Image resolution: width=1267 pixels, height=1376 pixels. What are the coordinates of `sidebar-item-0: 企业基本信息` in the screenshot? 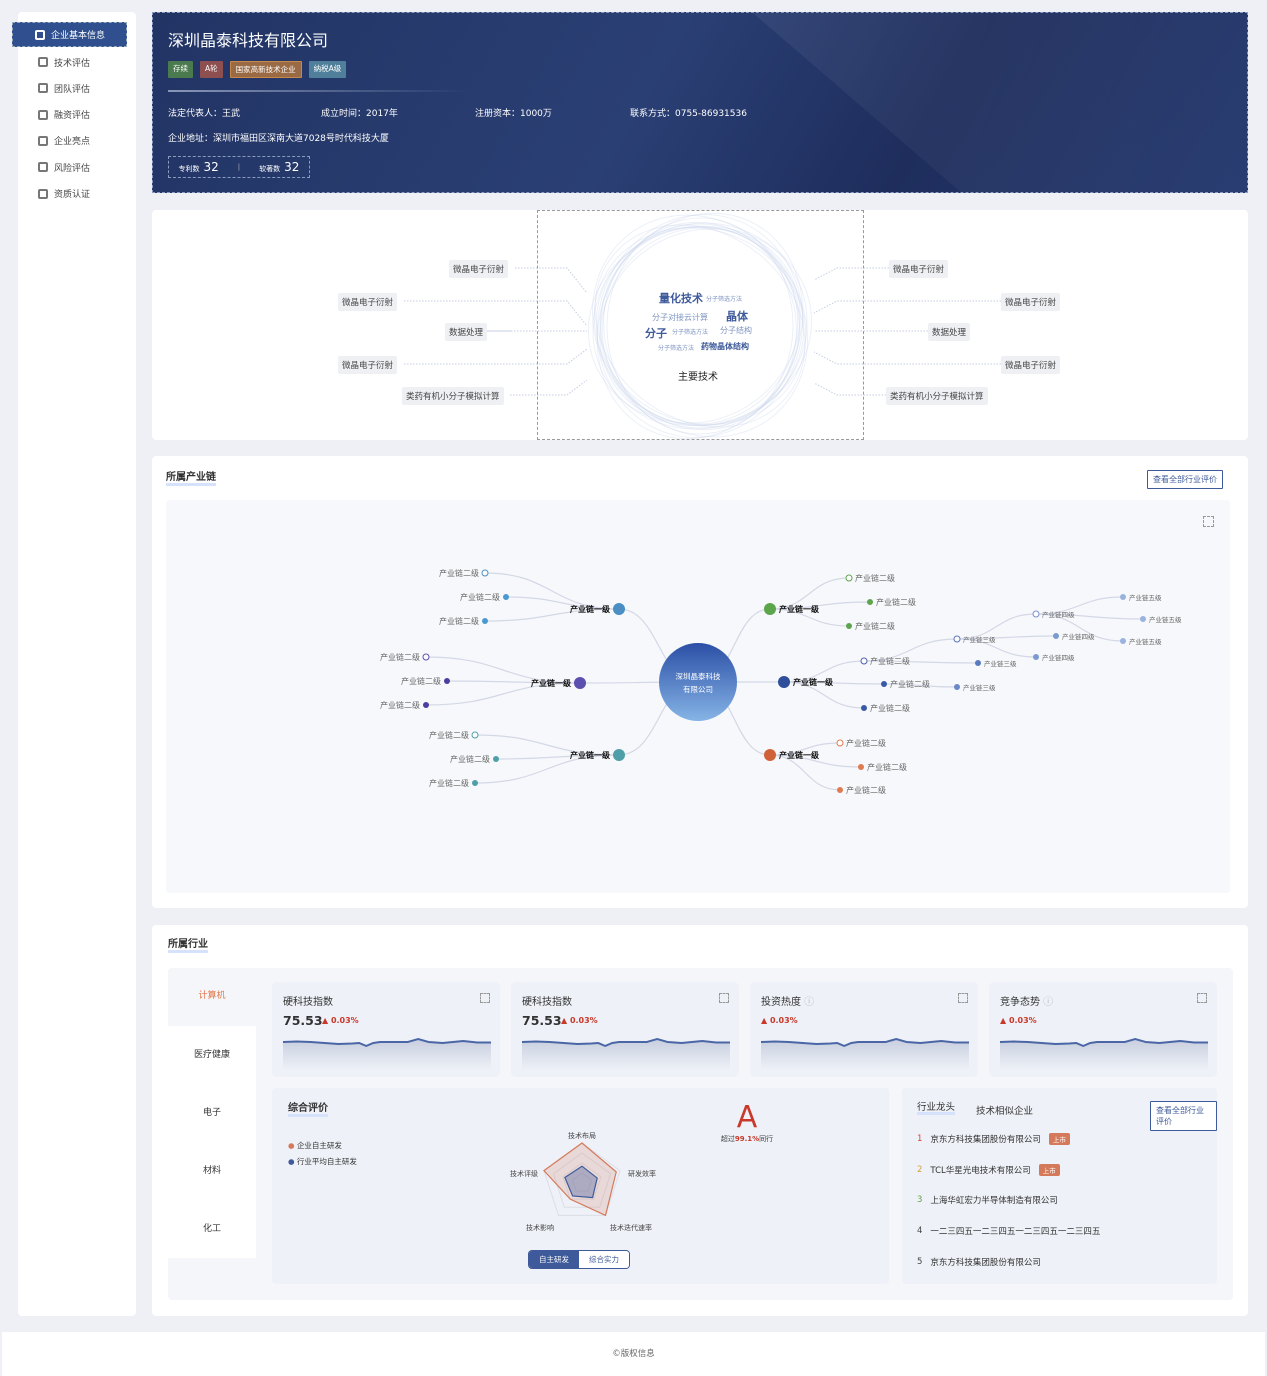 It's located at (69, 34).